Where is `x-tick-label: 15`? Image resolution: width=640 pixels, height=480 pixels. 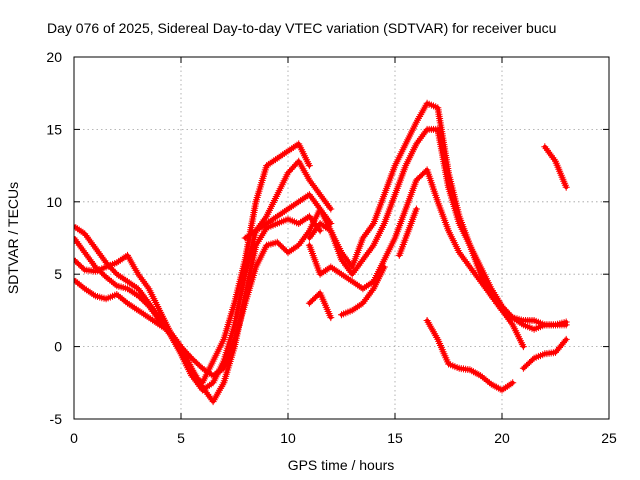
x-tick-label: 15 is located at coordinates (395, 438).